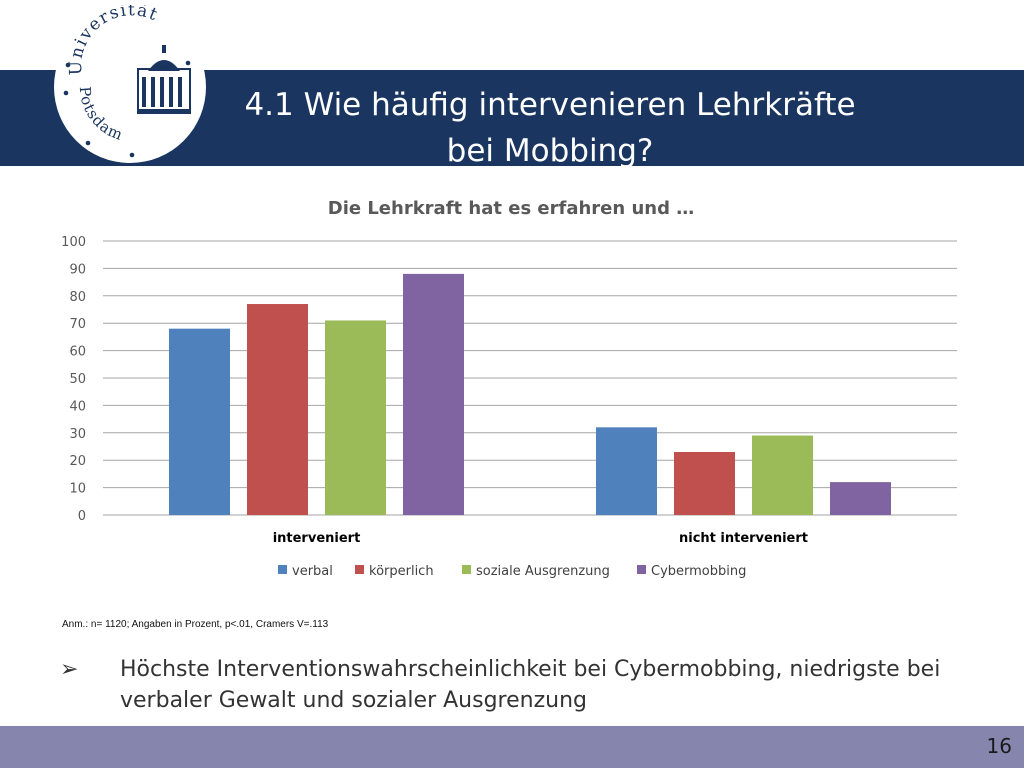 The image size is (1024, 768). What do you see at coordinates (77, 297) in the screenshot?
I see `y-tick-label: 80` at bounding box center [77, 297].